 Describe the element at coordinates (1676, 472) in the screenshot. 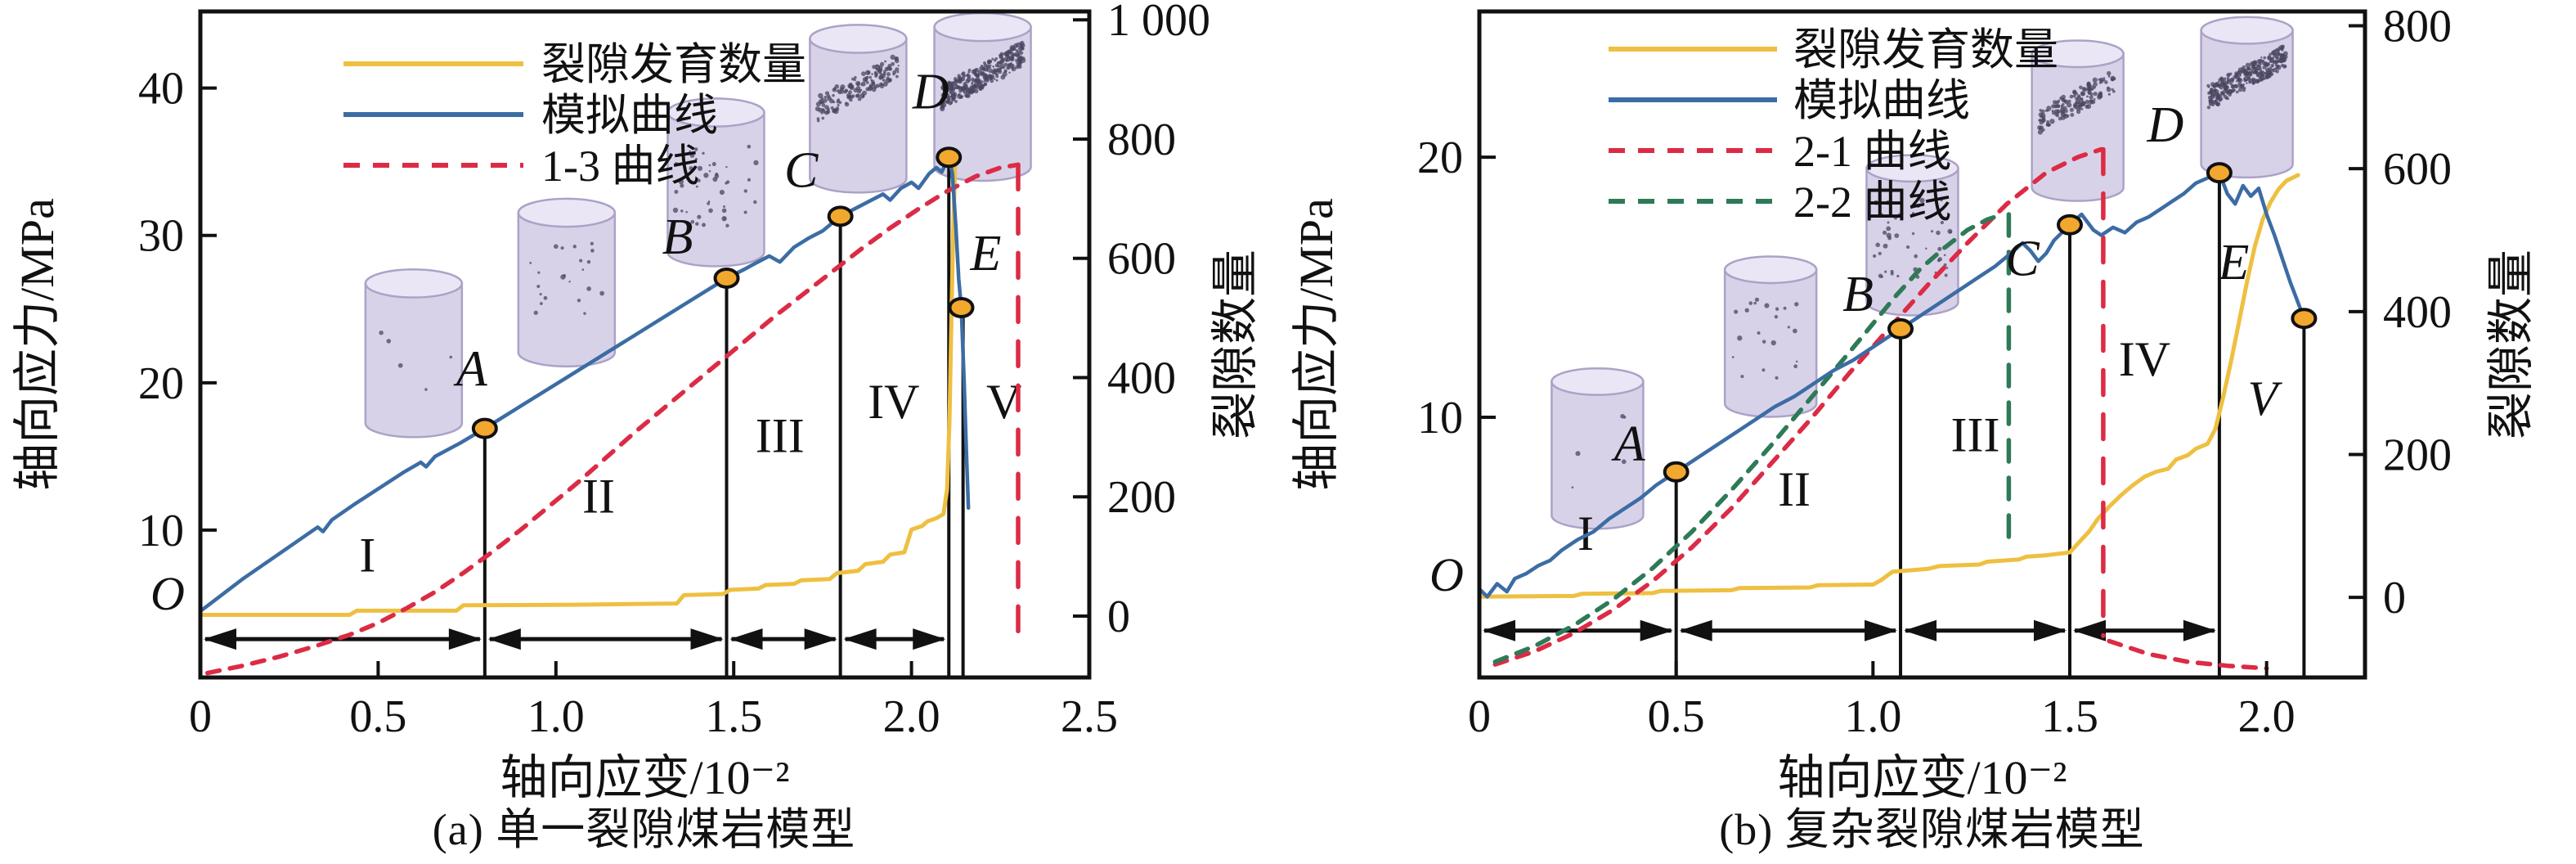

I see `point-marker-A` at that location.